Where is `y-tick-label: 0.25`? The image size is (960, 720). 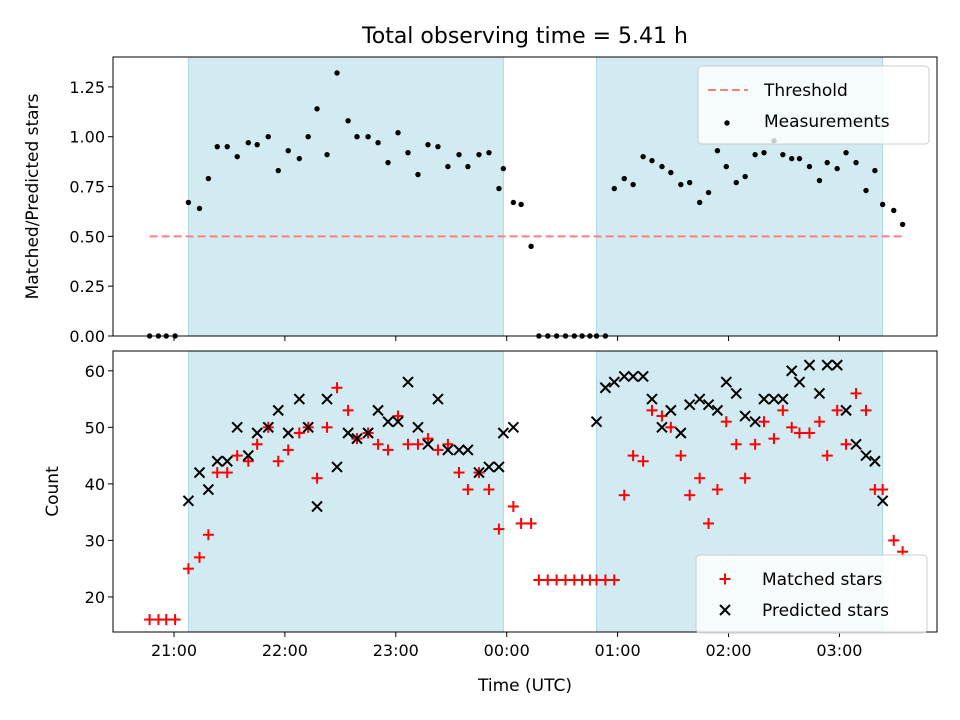
y-tick-label: 0.25 is located at coordinates (87, 286).